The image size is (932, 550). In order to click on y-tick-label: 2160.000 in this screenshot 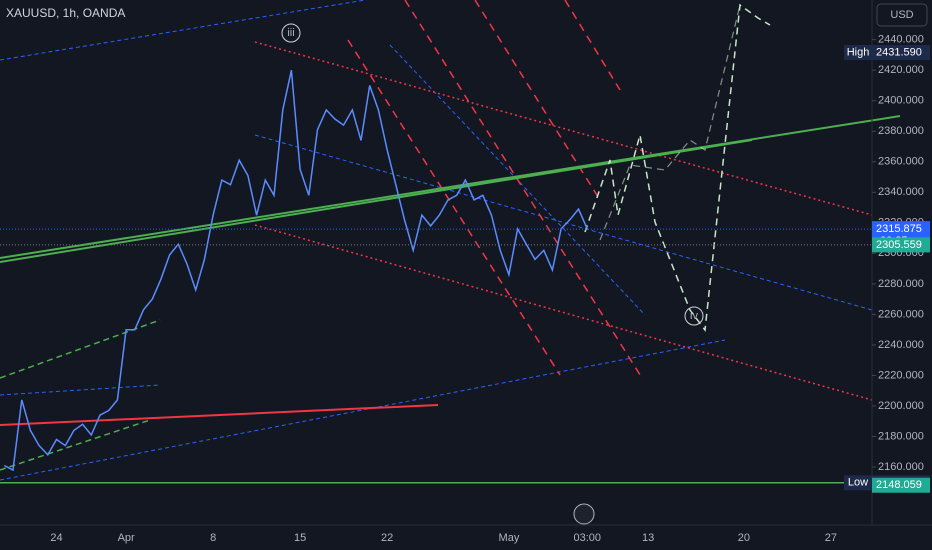, I will do `click(901, 467)`.